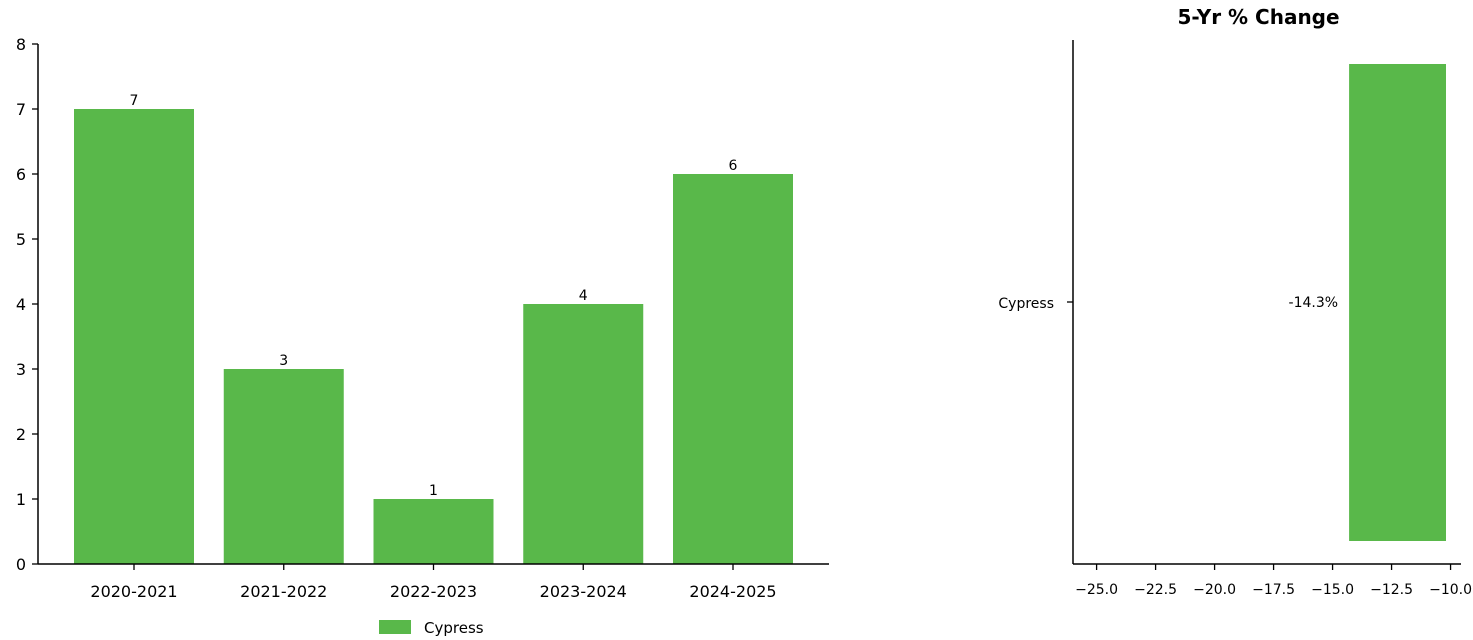 This screenshot has width=1473, height=640. Describe the element at coordinates (395, 627) in the screenshot. I see `legend-swatch` at that location.